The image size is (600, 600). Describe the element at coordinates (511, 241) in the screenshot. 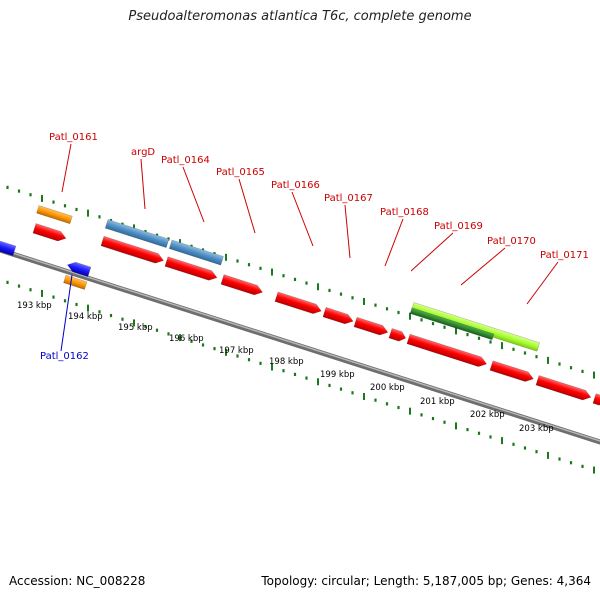

I see `gene-label-patl-0170: Patl_0170` at that location.